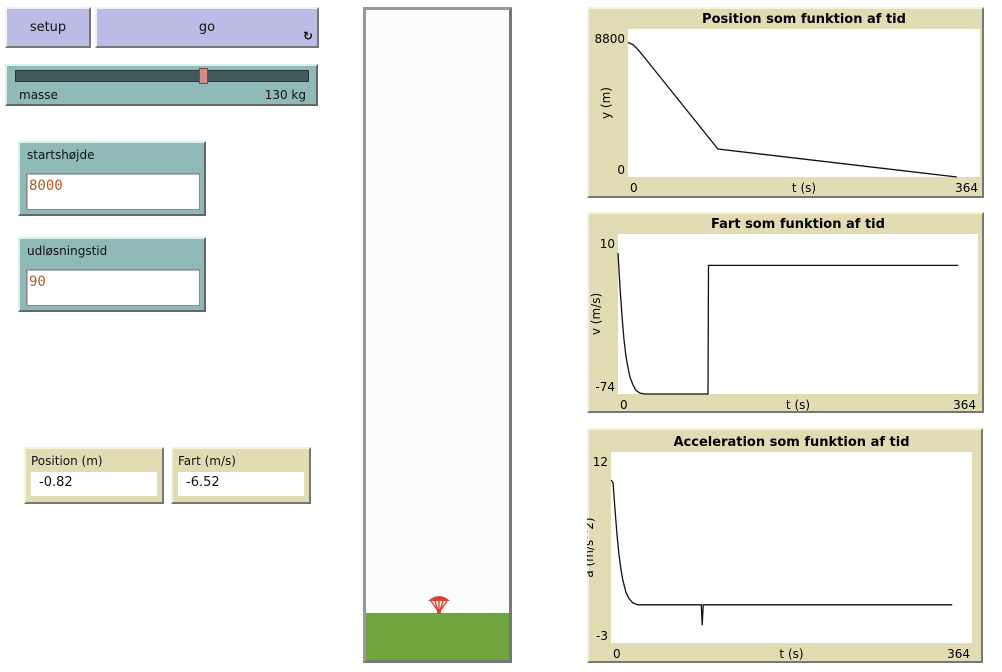 Image resolution: width=1002 pixels, height=672 pixels. Describe the element at coordinates (798, 224) in the screenshot. I see `plot-title: Fart som funktion af tid` at that location.